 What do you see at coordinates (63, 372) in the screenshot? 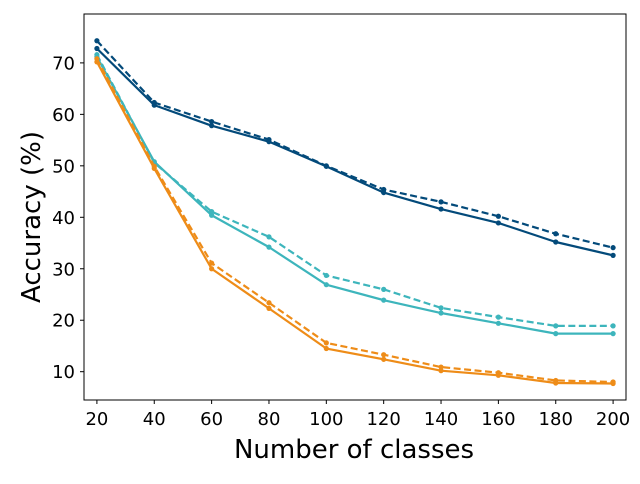
I see `y-tick-label: 10` at bounding box center [63, 372].